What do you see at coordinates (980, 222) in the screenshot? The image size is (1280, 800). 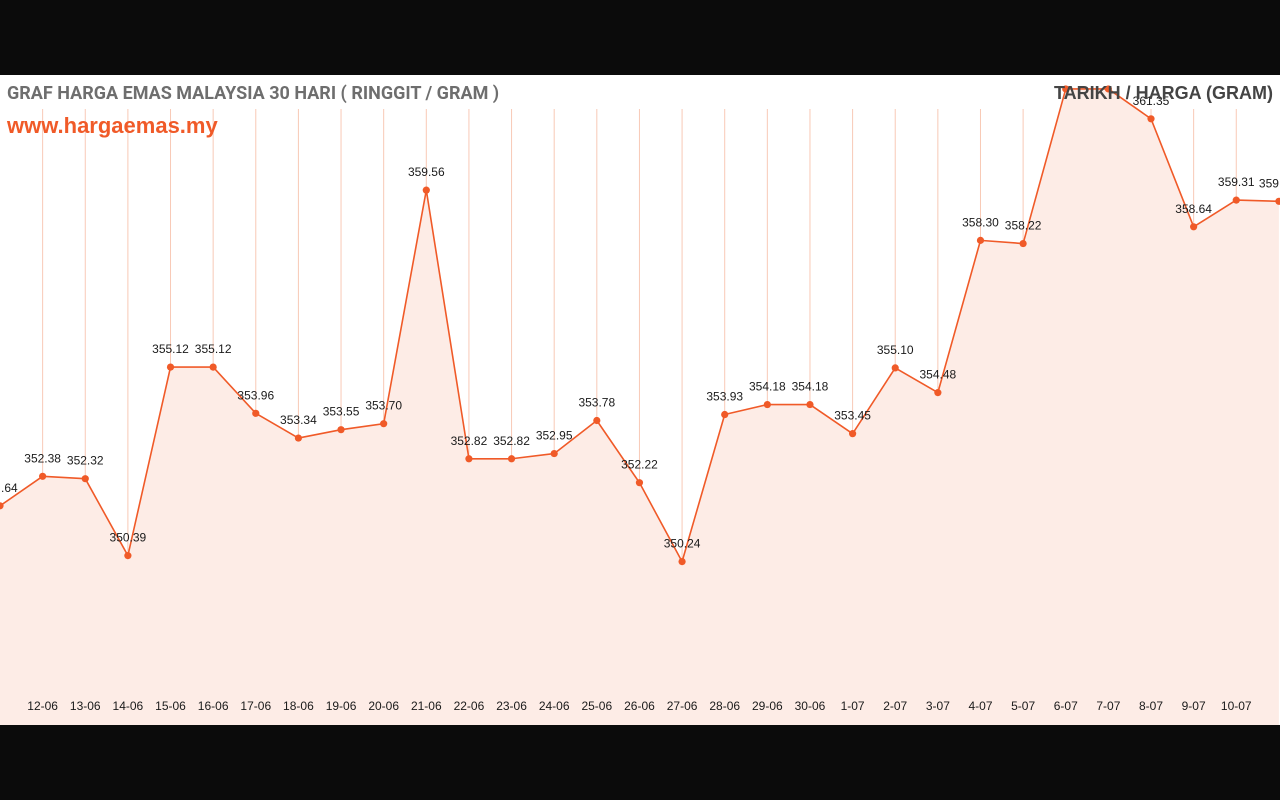 I see `data-label-4-07: 358.30` at bounding box center [980, 222].